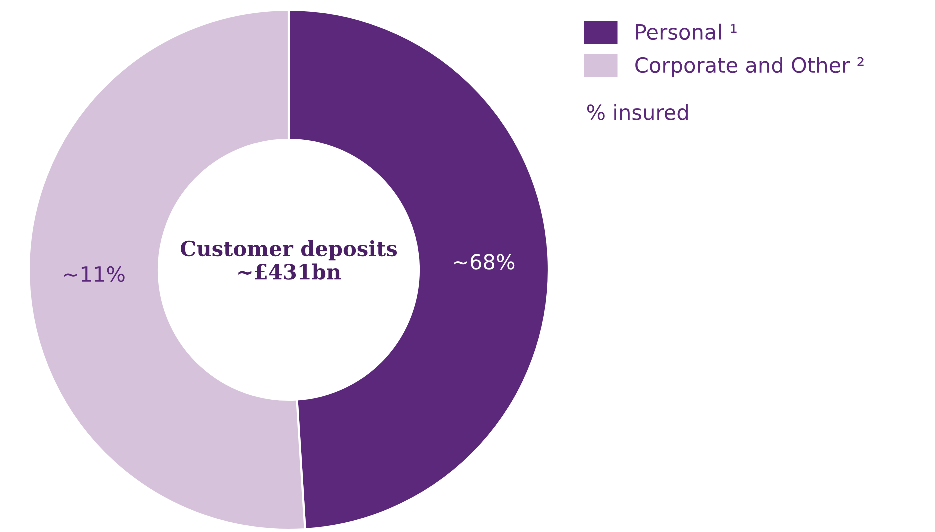  I want to click on legend-label: Corporate and Other ², so click(750, 67).